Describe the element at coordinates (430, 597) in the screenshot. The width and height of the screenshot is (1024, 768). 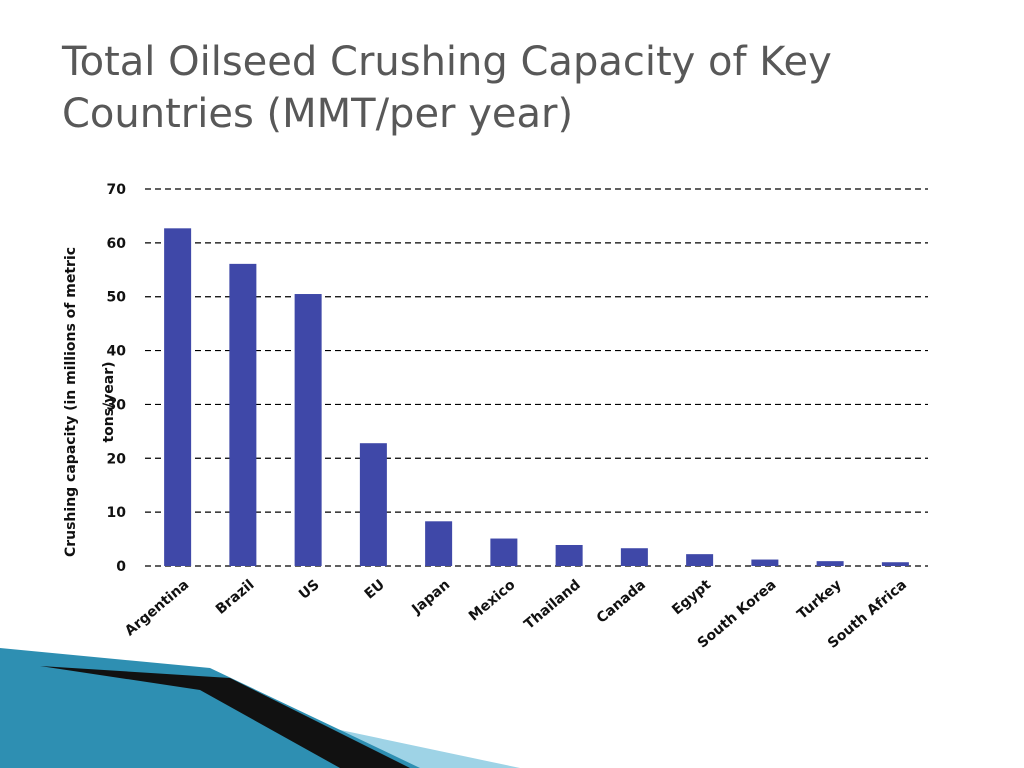
I see `x-category-label-japan: Japan` at that location.